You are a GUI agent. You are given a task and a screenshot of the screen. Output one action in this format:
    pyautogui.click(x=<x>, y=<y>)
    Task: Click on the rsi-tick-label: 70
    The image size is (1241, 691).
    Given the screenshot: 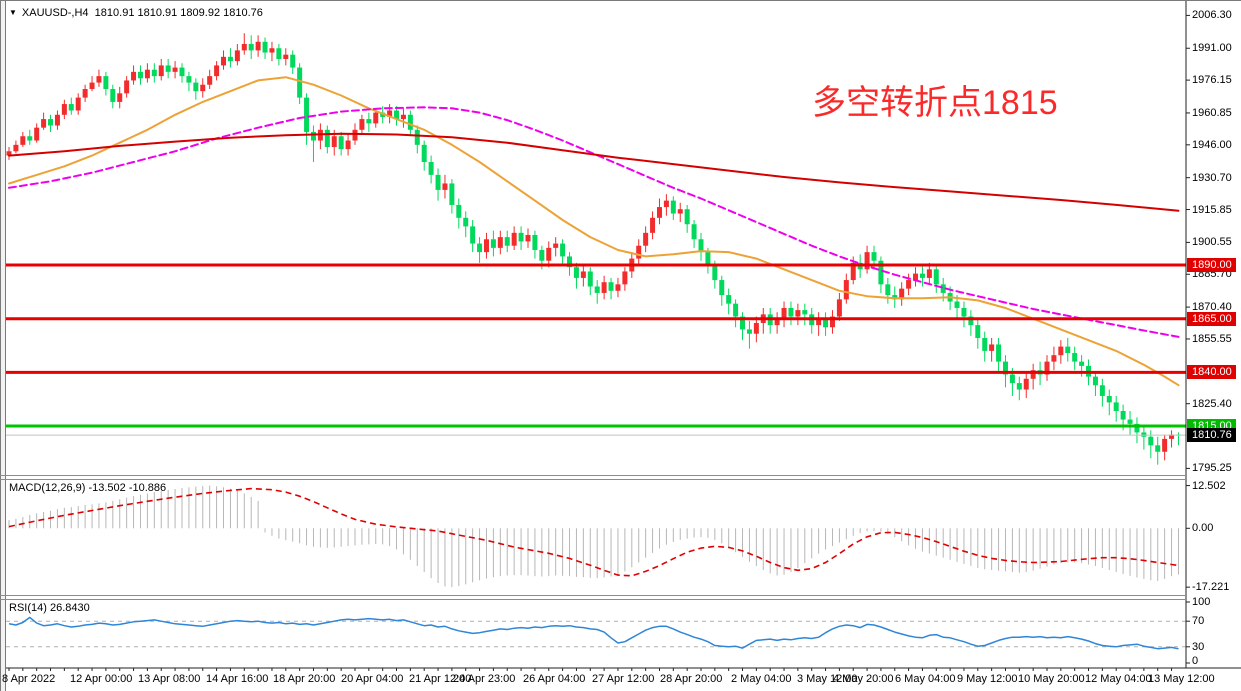 What is the action you would take?
    pyautogui.click(x=1198, y=621)
    